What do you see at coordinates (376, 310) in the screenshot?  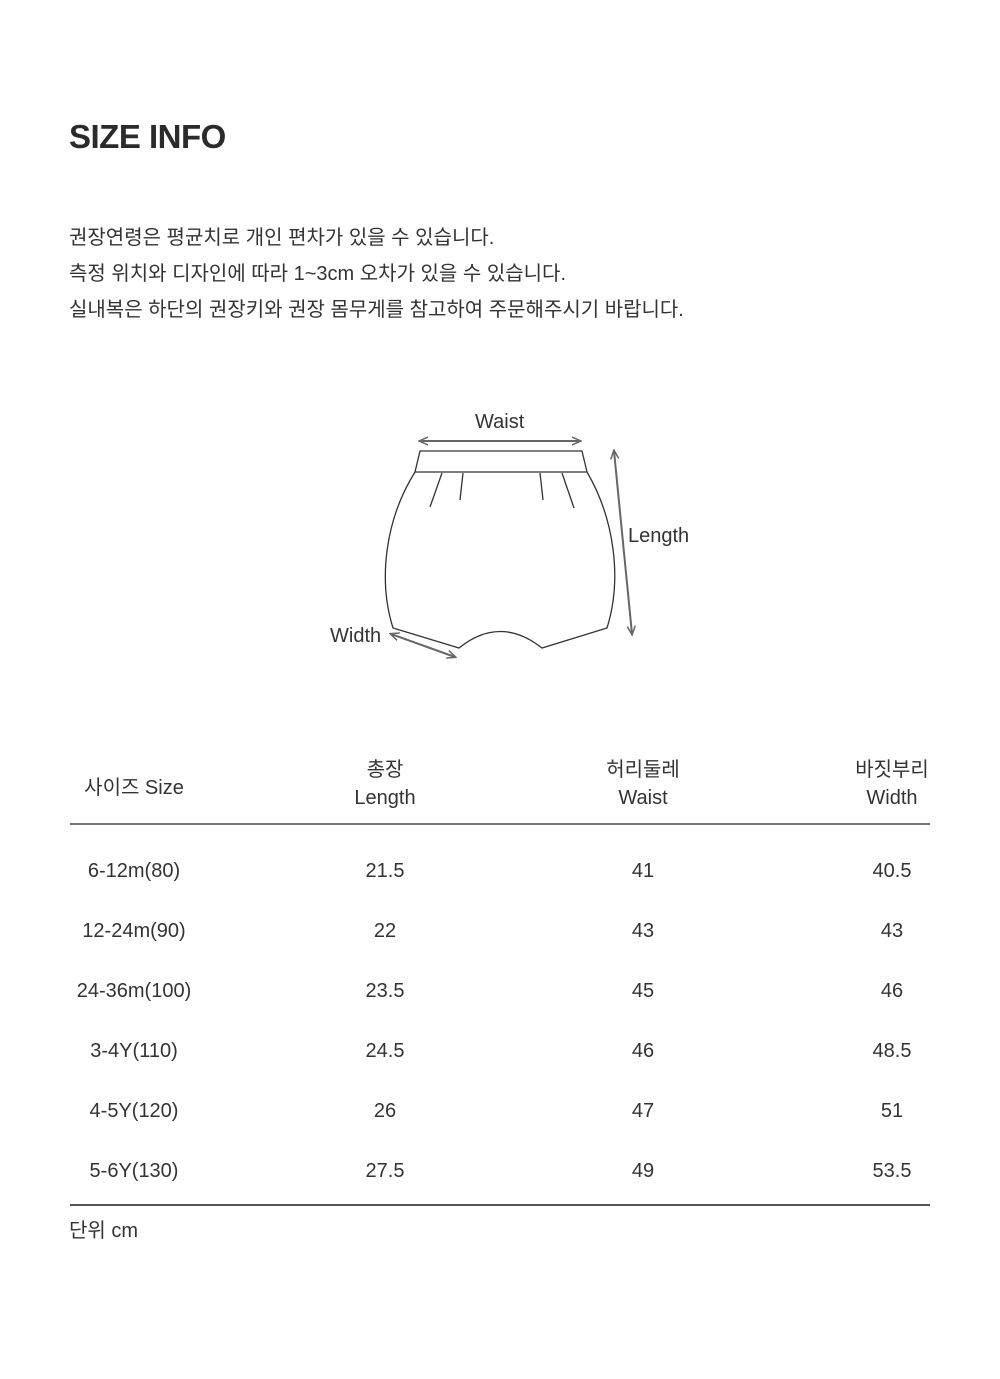 I see `note-line: 실내복은 하단의 권장키와 권장 몸무게를 참고하여 주문해주시기 바랍니다.` at bounding box center [376, 310].